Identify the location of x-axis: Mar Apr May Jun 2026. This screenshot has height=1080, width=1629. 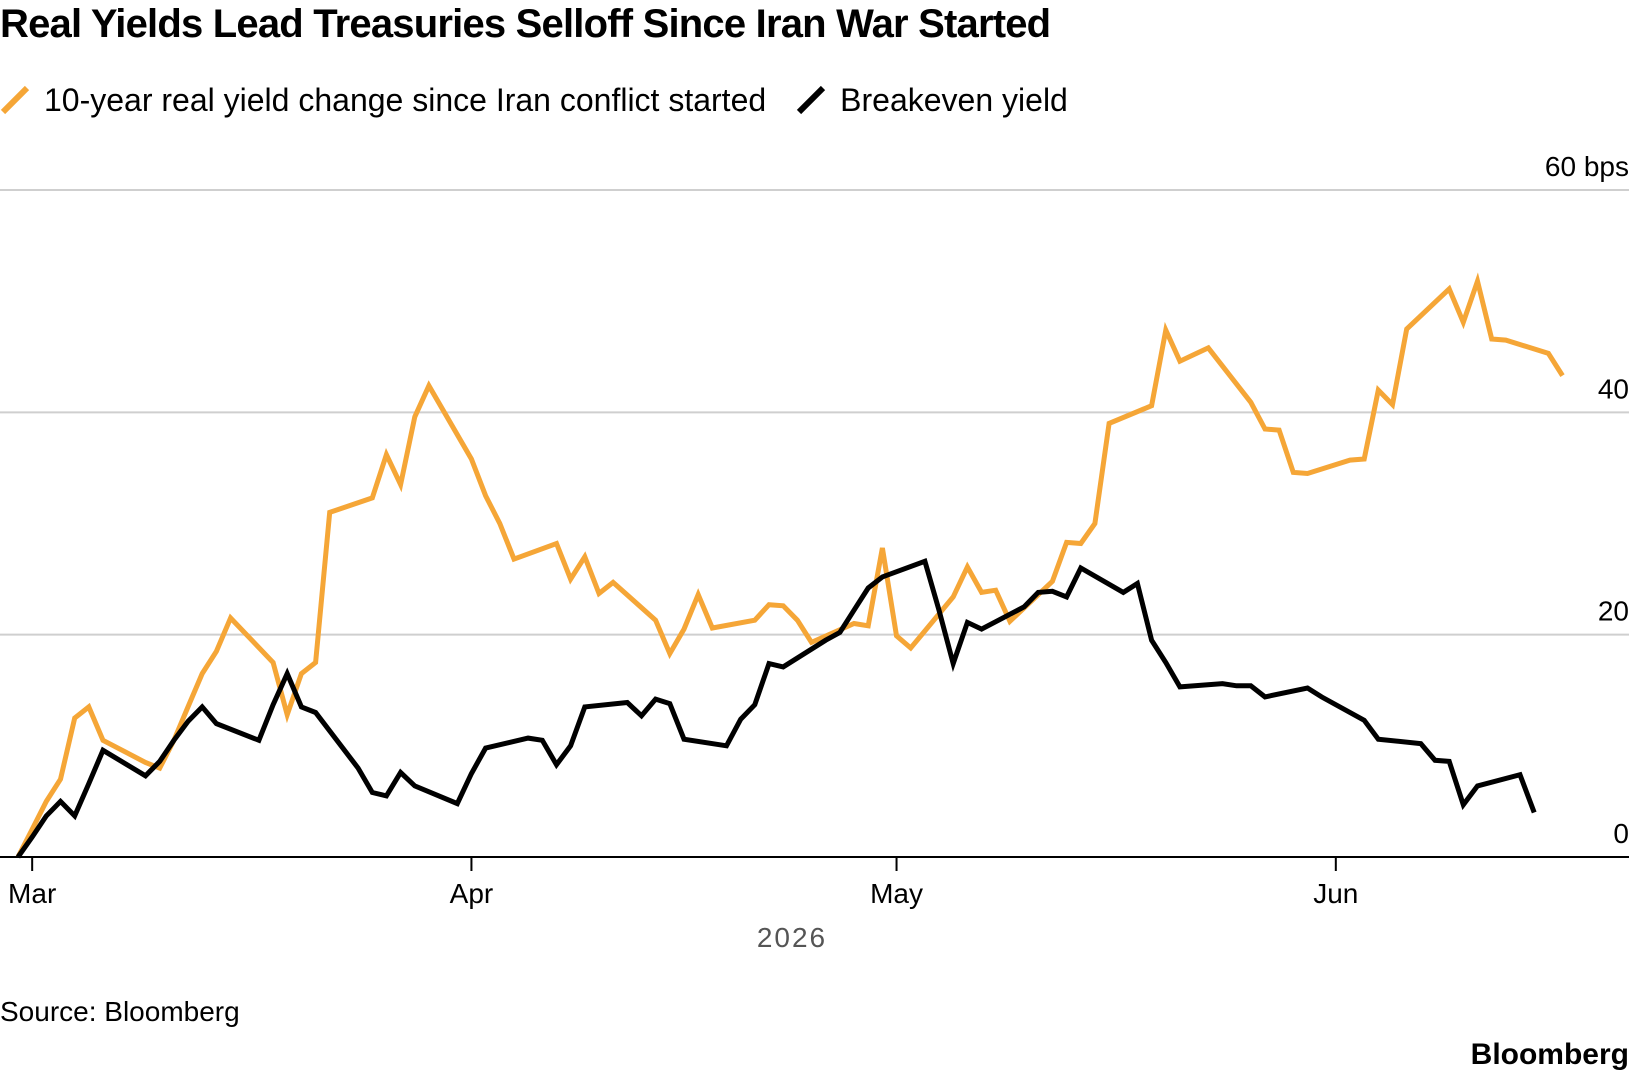
(814, 904).